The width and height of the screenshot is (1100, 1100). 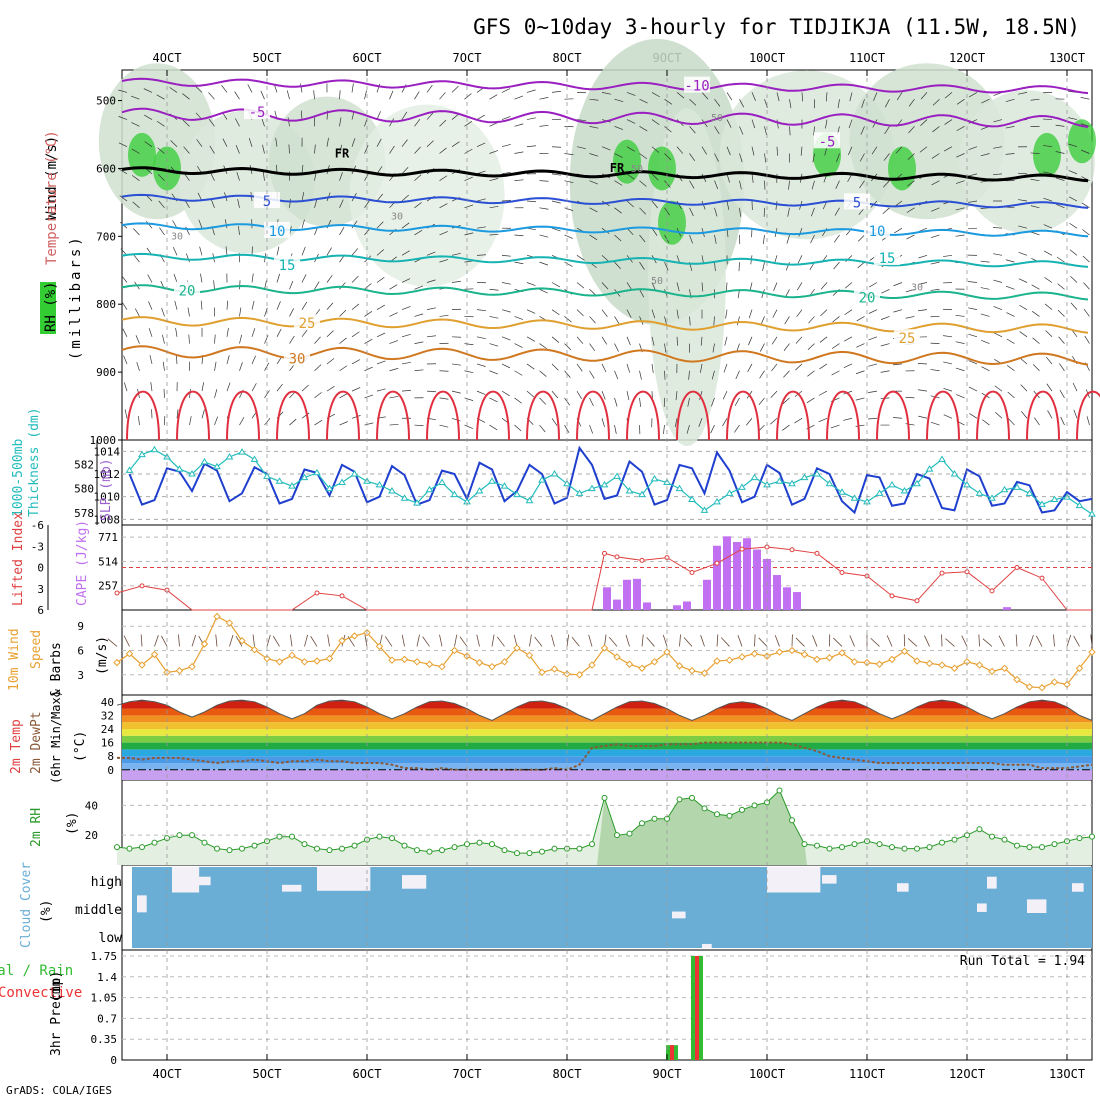 I want to click on pressure-tick-label: 900, so click(x=106, y=372).